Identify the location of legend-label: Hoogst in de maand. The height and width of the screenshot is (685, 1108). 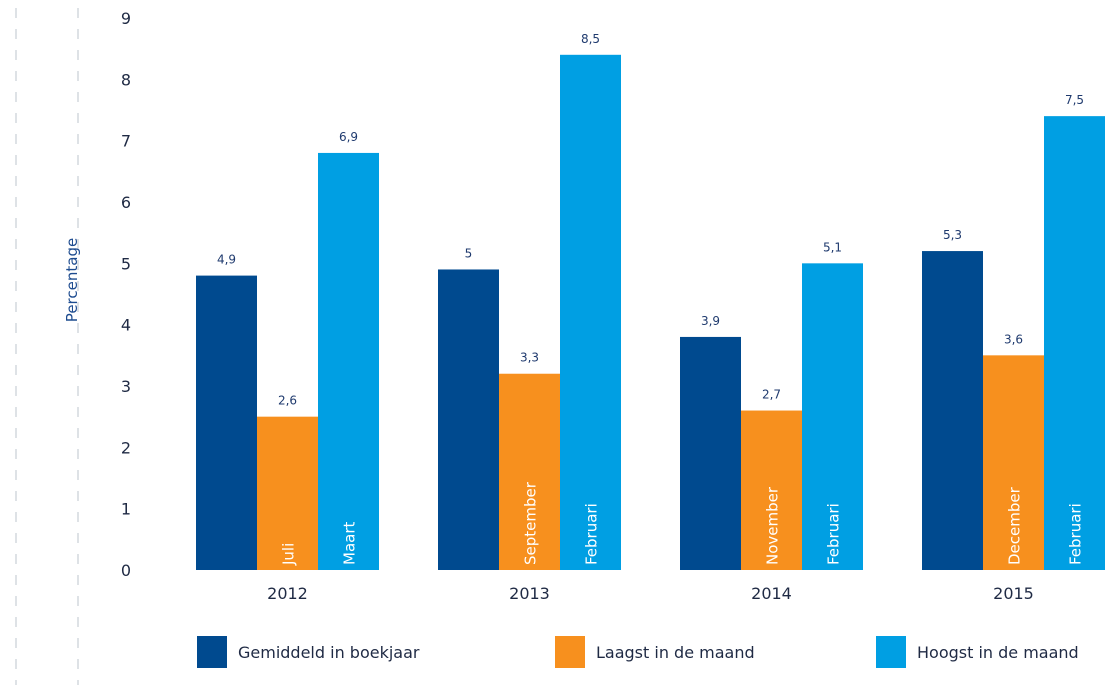
(998, 652).